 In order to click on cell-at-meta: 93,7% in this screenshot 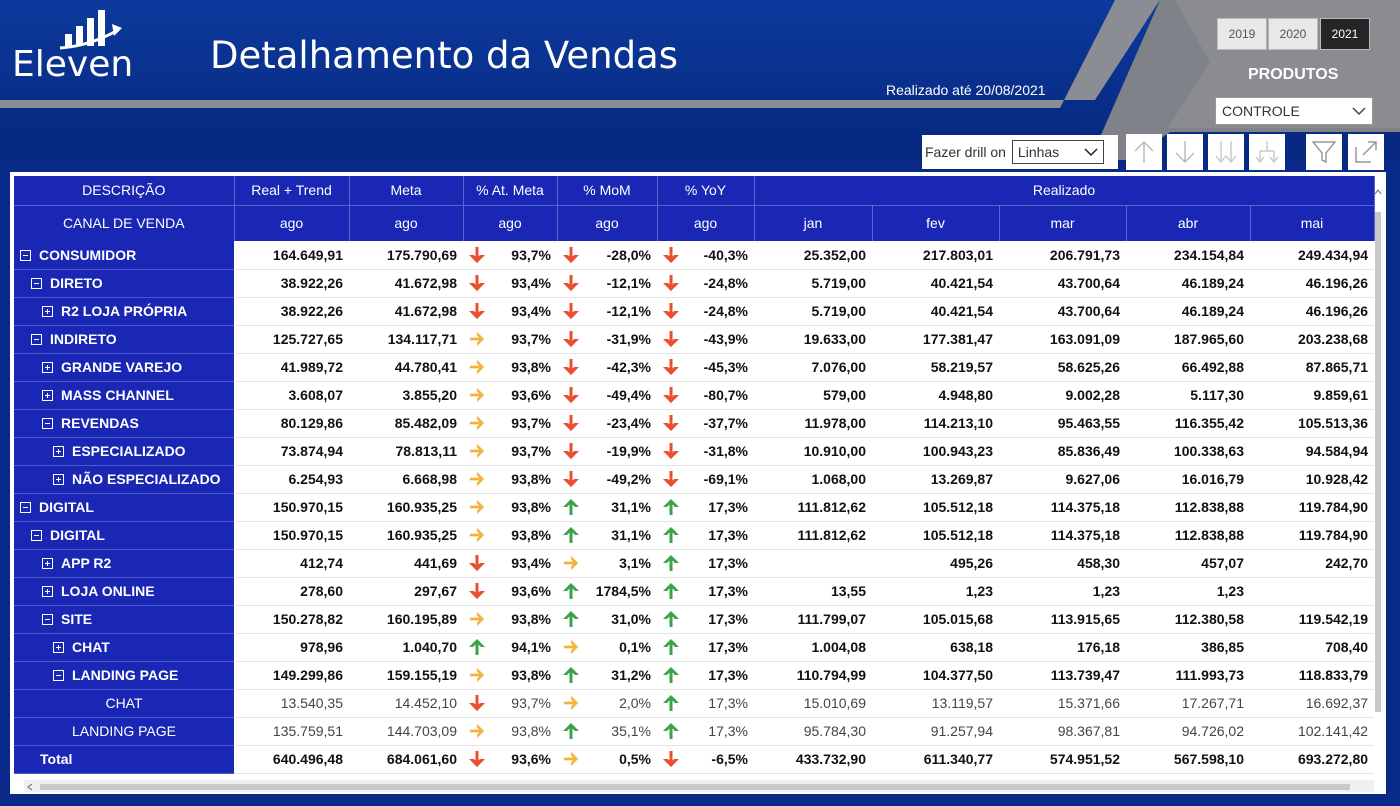, I will do `click(510, 255)`.